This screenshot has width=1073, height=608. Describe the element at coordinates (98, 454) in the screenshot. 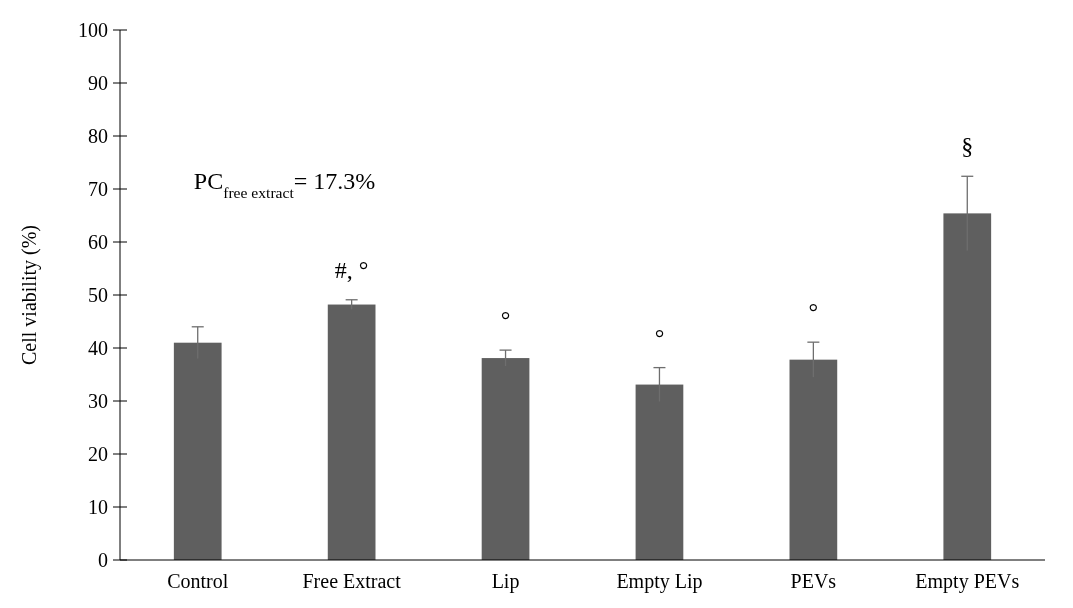

I see `y-tick-label: 20` at that location.